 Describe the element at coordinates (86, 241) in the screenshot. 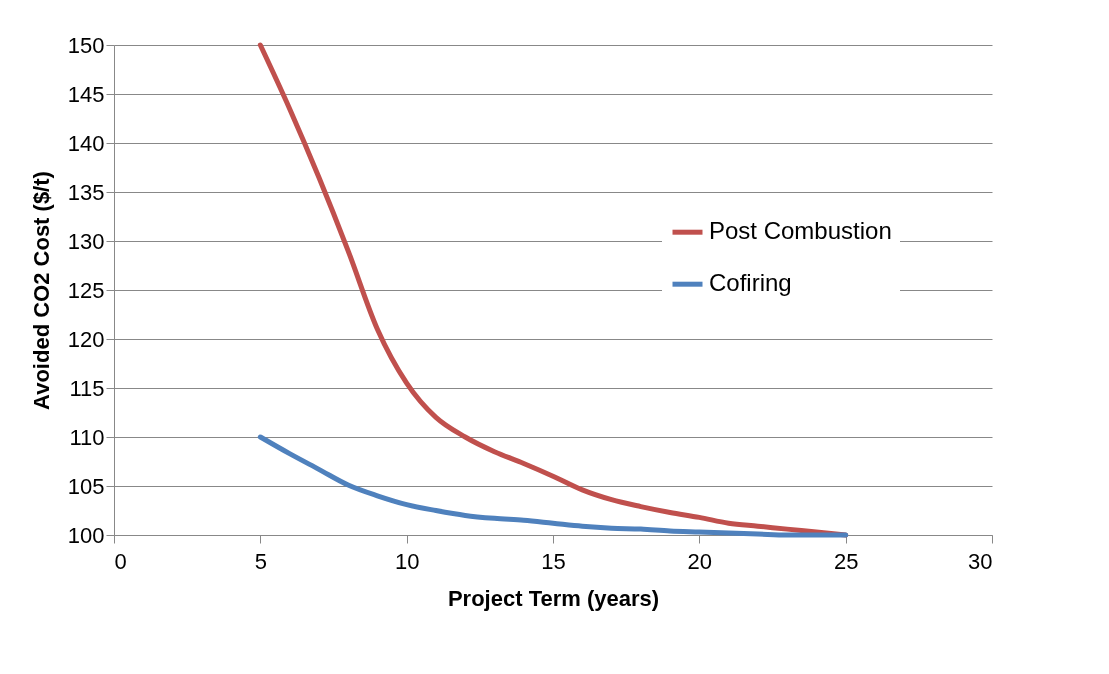

I see `y-tick-label: 130` at that location.